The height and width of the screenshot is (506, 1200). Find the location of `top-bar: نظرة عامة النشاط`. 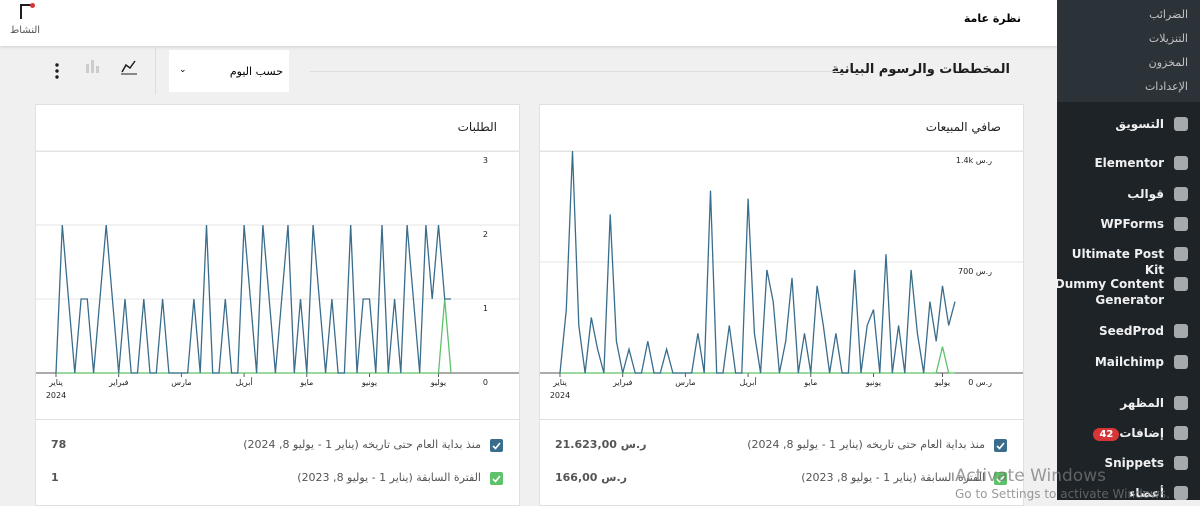

top-bar: نظرة عامة النشاط is located at coordinates (528, 23).